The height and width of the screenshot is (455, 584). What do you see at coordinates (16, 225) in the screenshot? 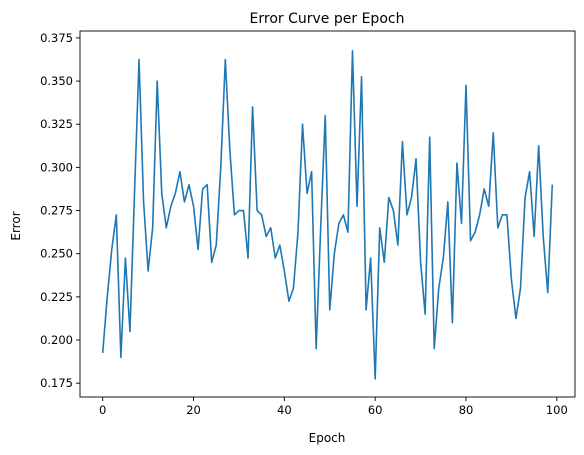
I see `y-axis-label: Error` at bounding box center [16, 225].